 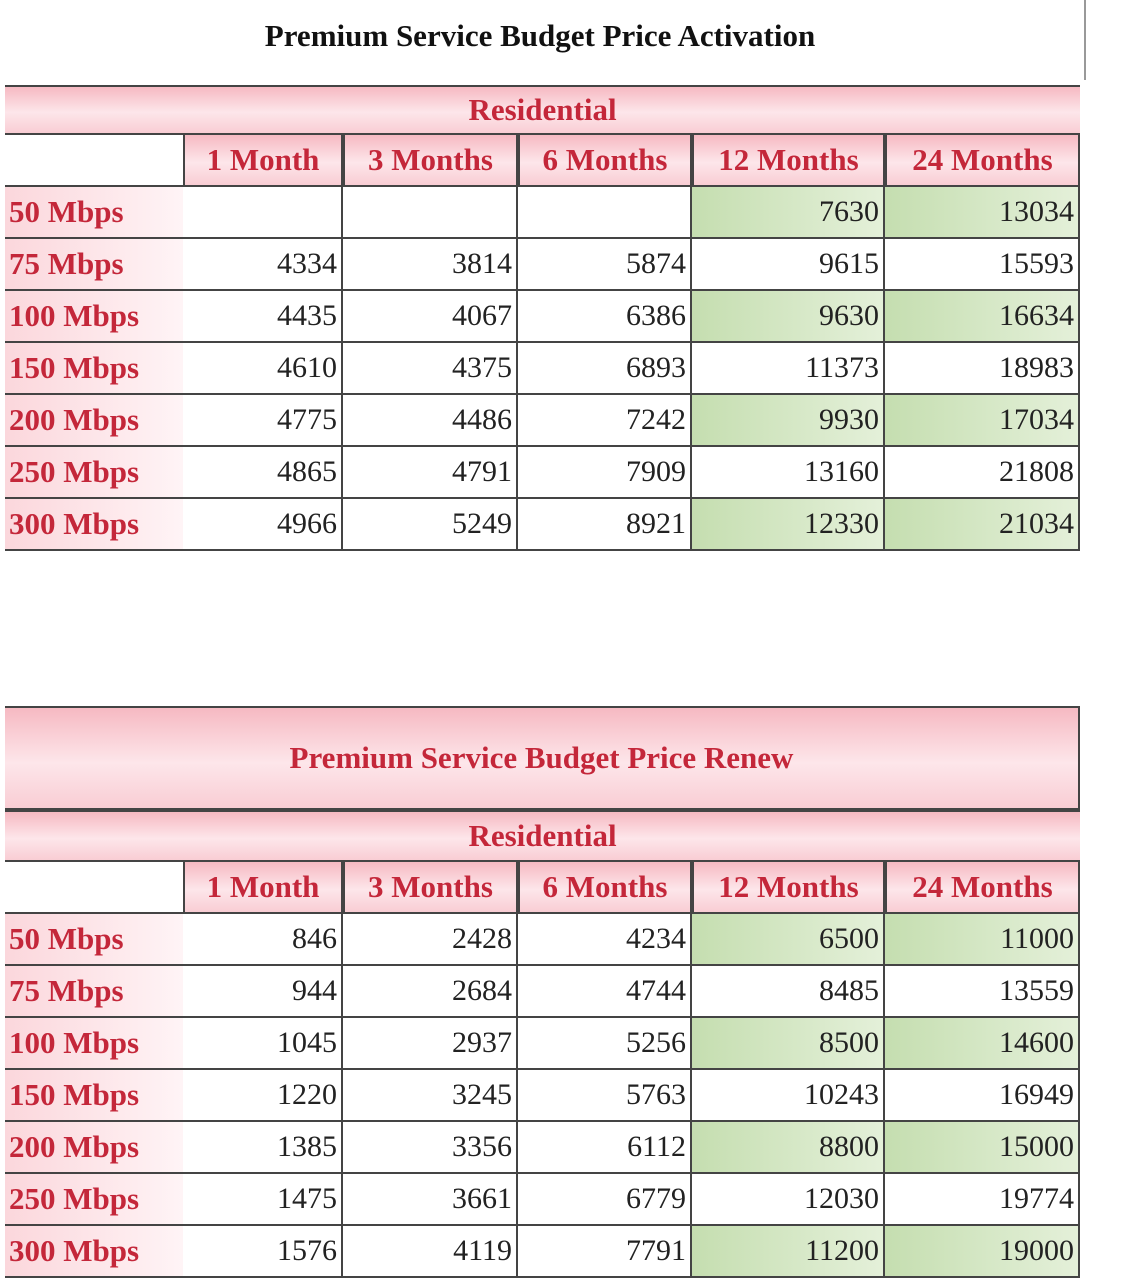 I want to click on price-cell: 2684, so click(x=430, y=992).